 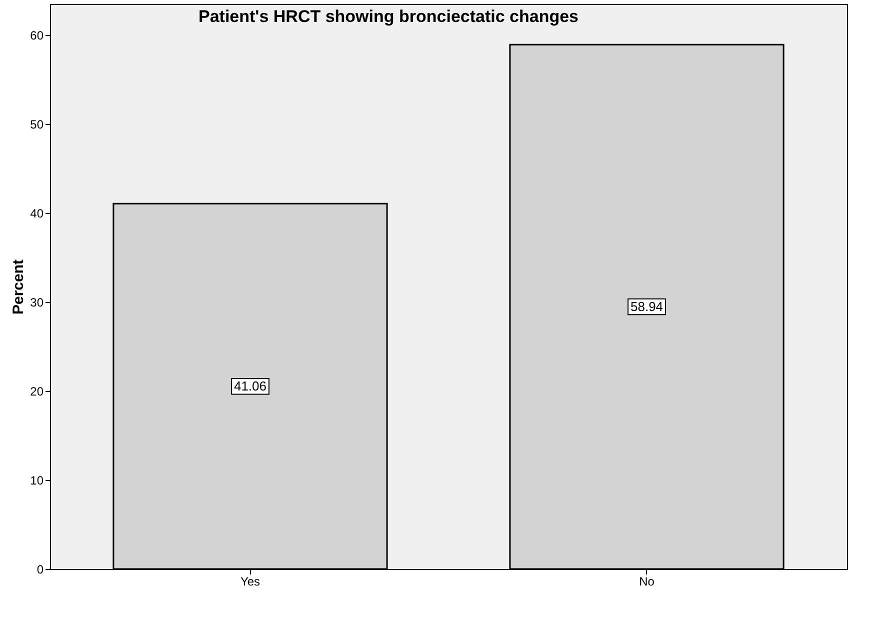 I want to click on y-axis-title: Percent, so click(x=19, y=287).